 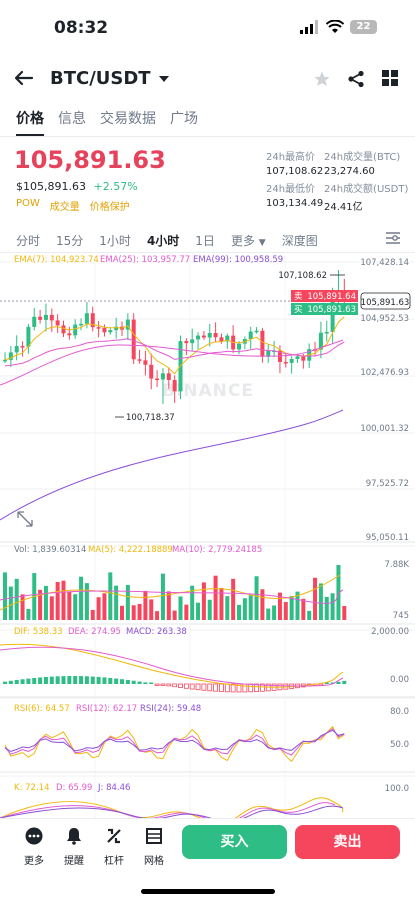 I want to click on interval-15m: 15分, so click(x=70, y=241).